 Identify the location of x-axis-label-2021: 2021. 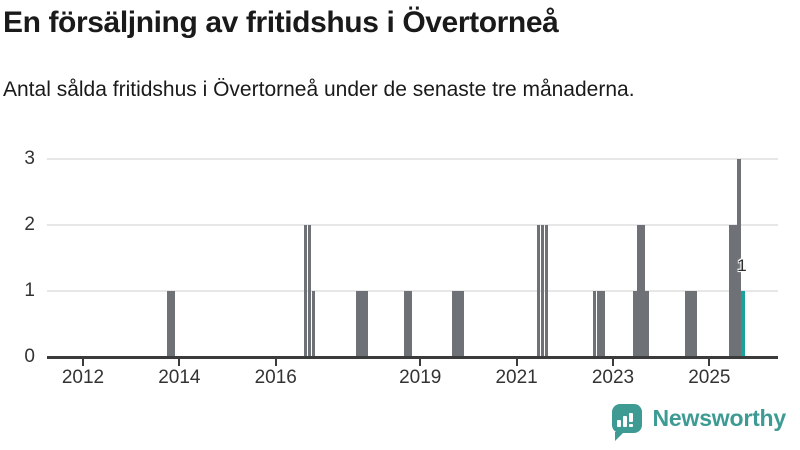
(516, 377).